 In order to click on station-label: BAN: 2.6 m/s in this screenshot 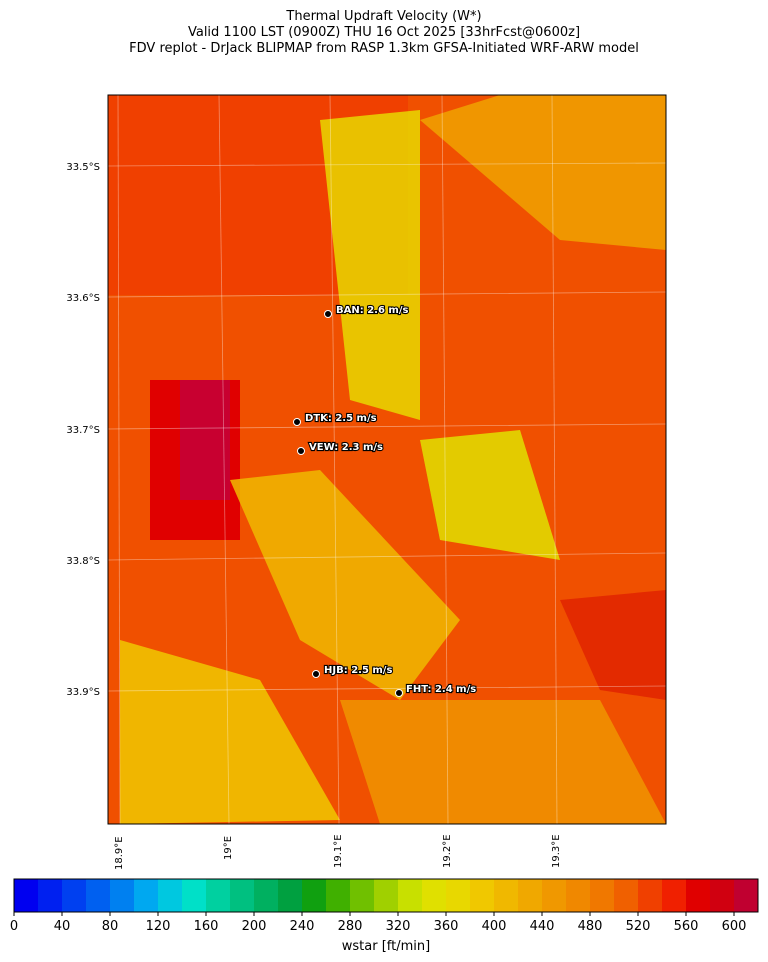, I will do `click(372, 310)`.